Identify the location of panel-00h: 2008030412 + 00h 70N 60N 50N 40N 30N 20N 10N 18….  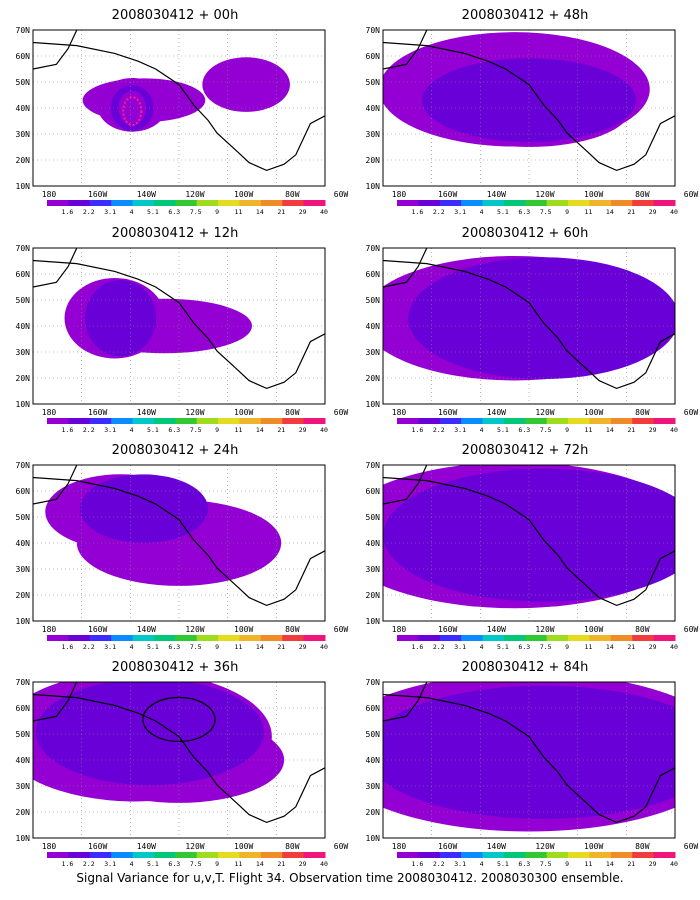
(175, 110).